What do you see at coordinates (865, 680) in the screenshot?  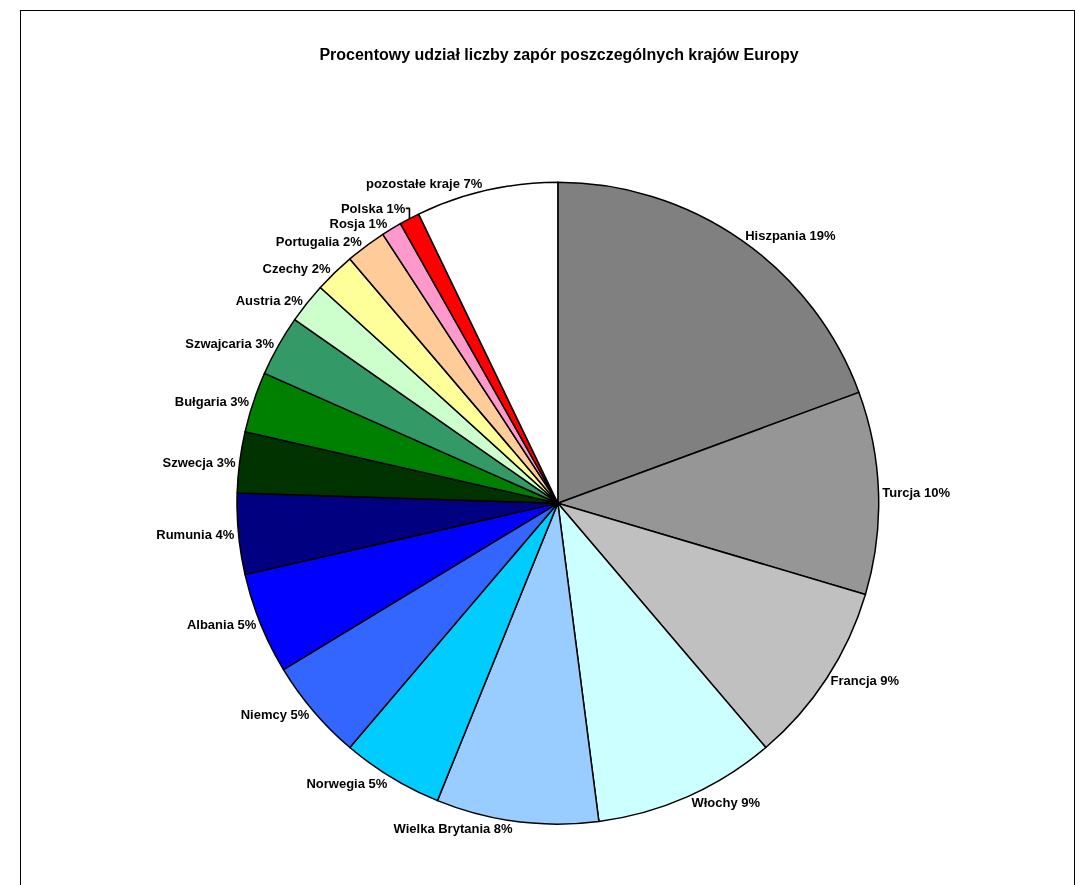 I see `slice-label: Francja 9%` at bounding box center [865, 680].